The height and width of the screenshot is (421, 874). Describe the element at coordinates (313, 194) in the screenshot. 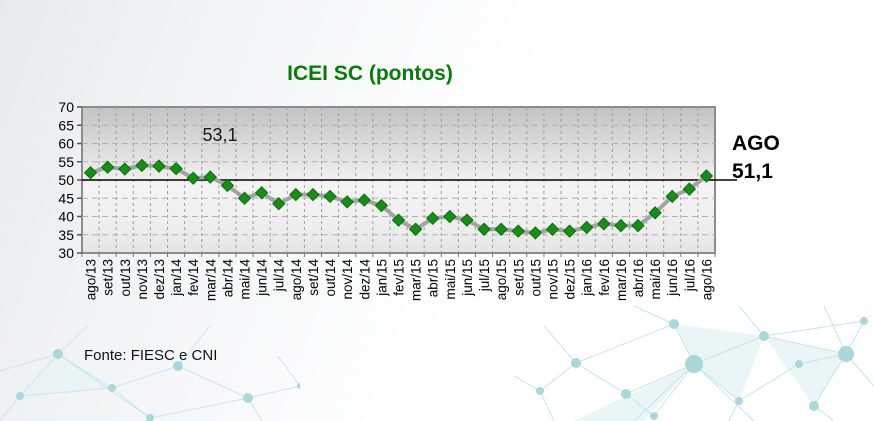

I see `data-point-set/14` at that location.